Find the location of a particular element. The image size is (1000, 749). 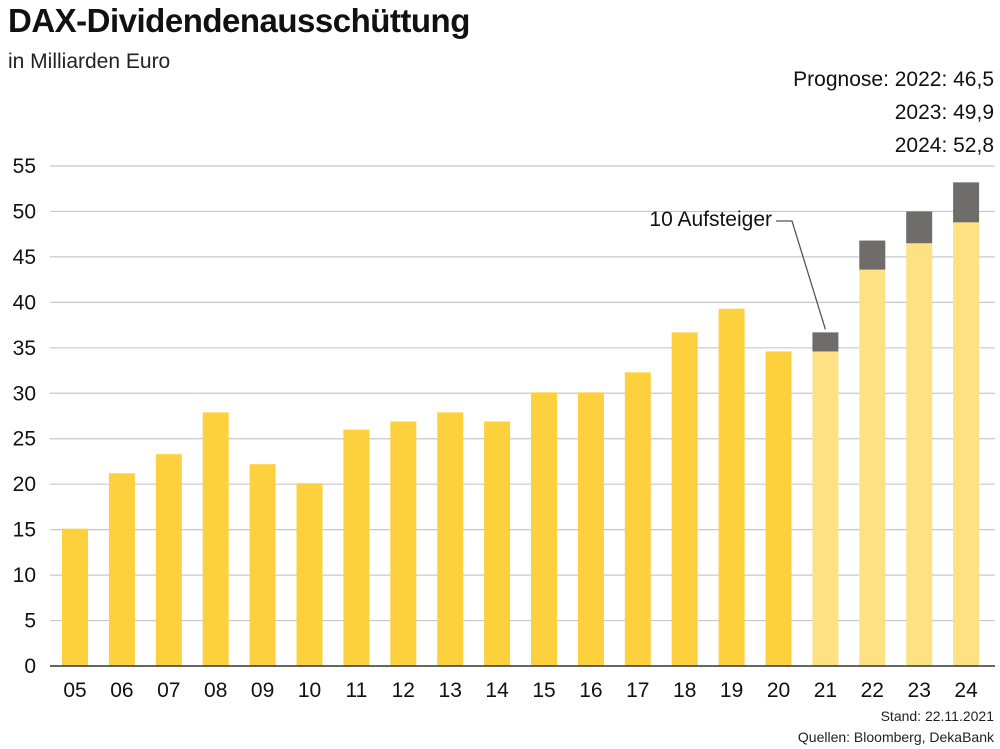

x-tick-label: 17 is located at coordinates (637, 690).